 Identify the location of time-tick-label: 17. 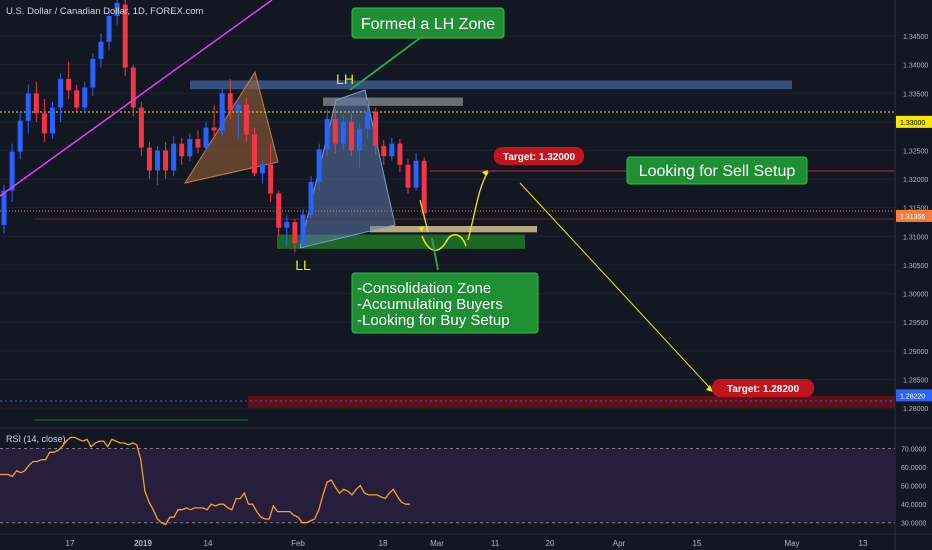
(70, 543).